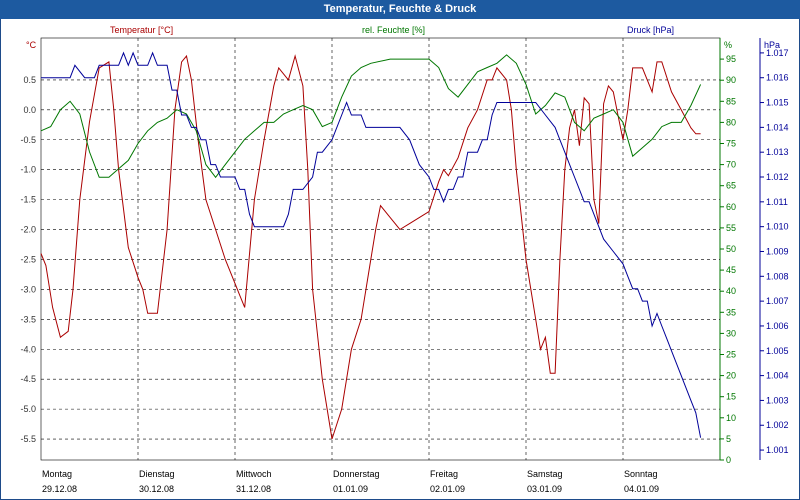  What do you see at coordinates (156, 489) in the screenshot?
I see `x-date-label: 30.12.08` at bounding box center [156, 489].